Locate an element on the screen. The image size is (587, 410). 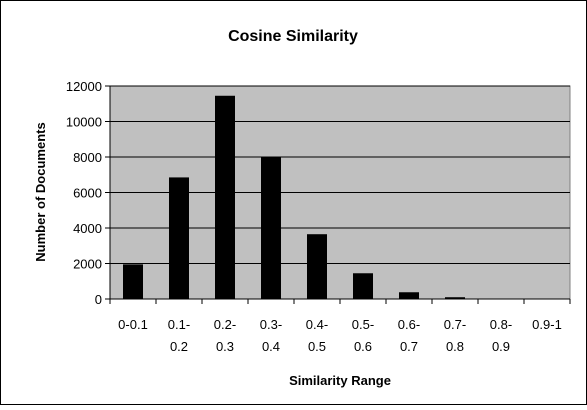
x-tick-label: 0.1-0.2 is located at coordinates (179, 335).